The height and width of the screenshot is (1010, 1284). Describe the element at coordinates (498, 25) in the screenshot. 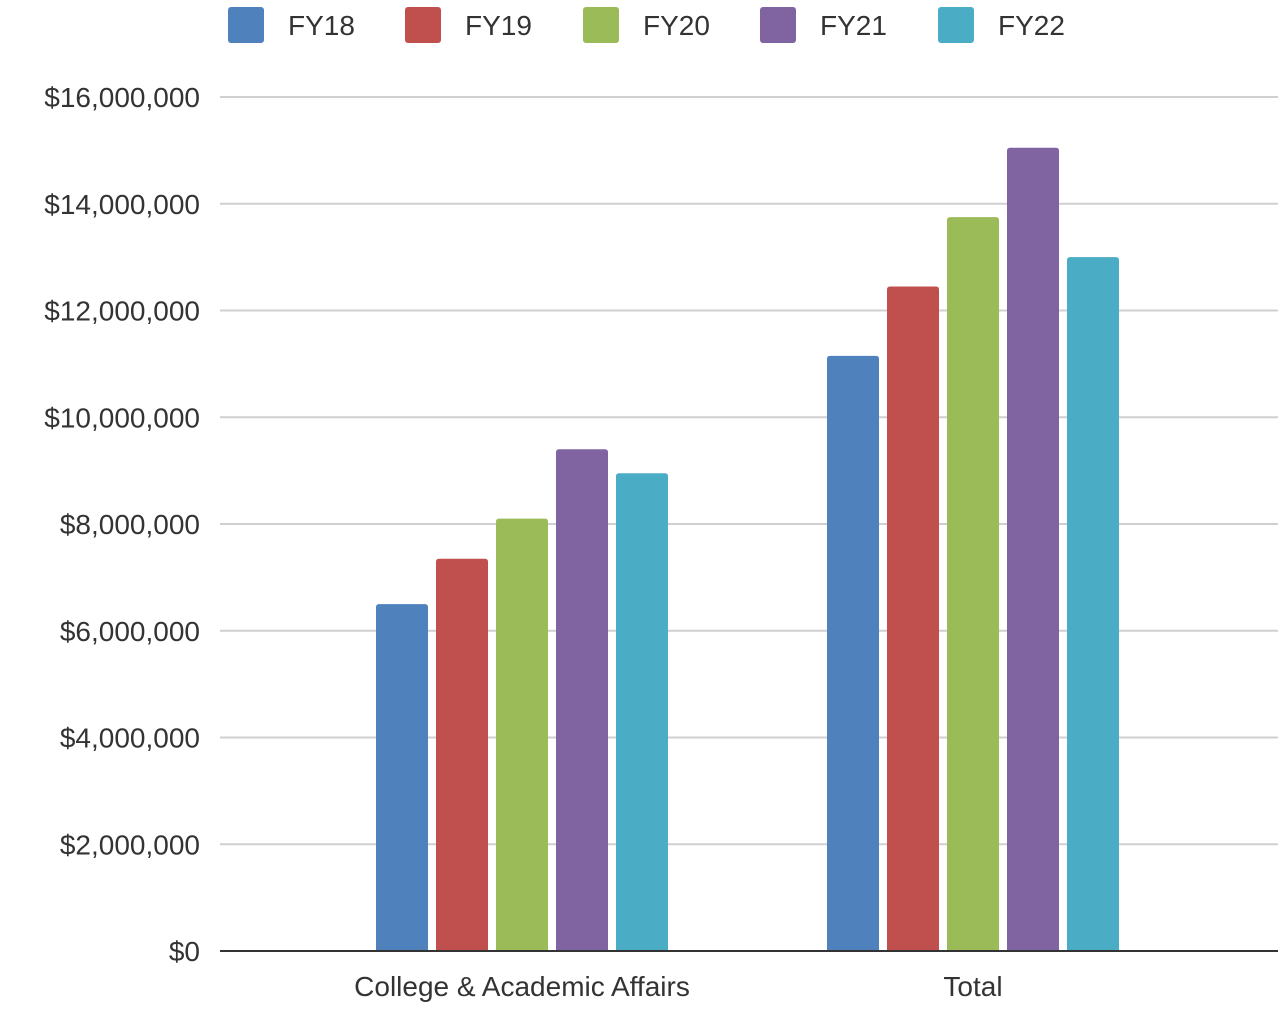

I see `legend-label-fy19: FY19` at that location.